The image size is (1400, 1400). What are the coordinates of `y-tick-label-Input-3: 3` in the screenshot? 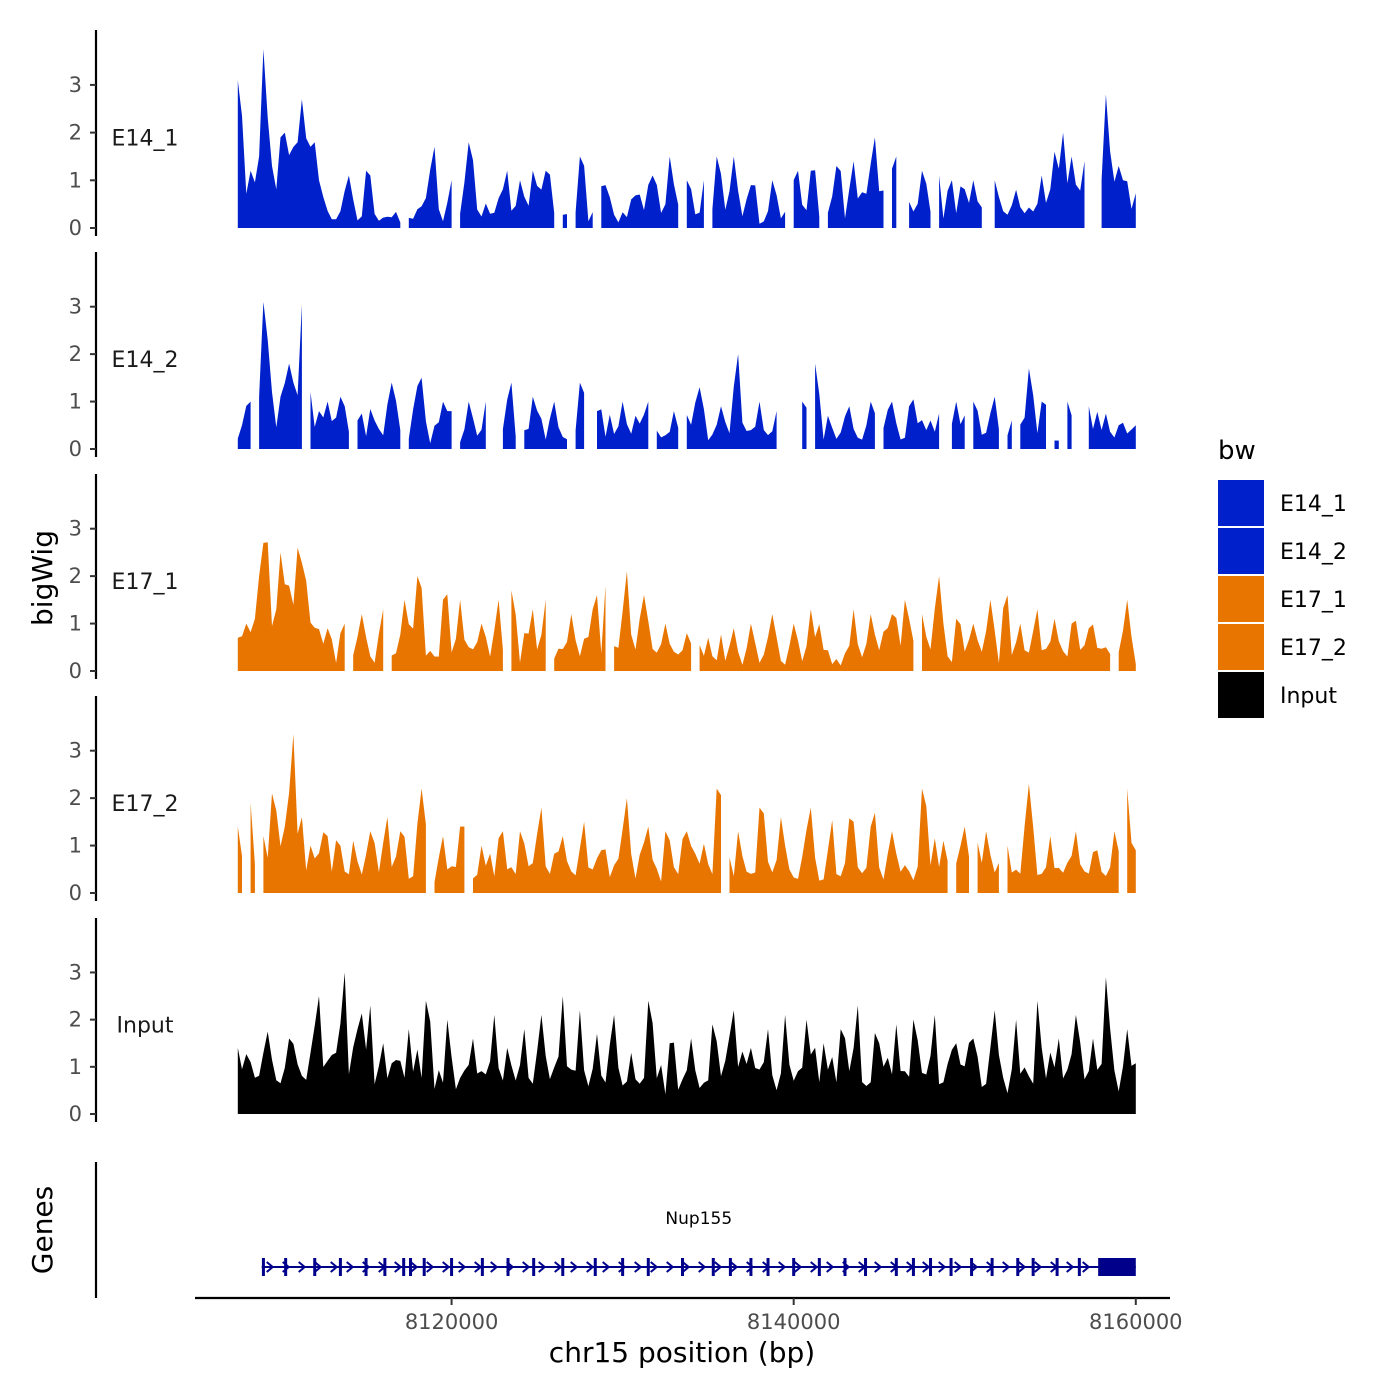 It's located at (75, 972).